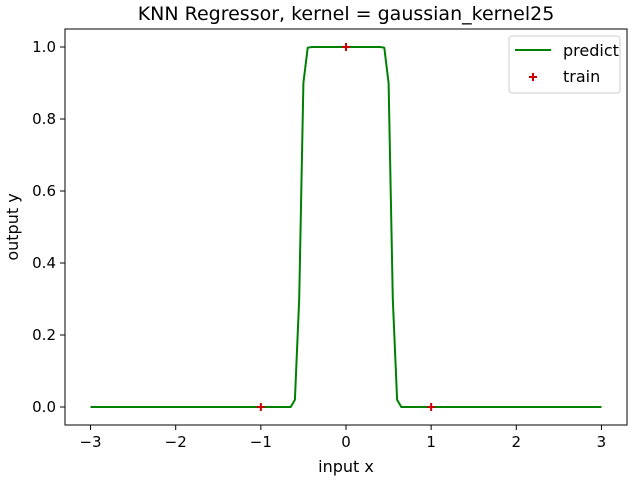  What do you see at coordinates (346, 442) in the screenshot?
I see `x-tick-label: 0` at bounding box center [346, 442].